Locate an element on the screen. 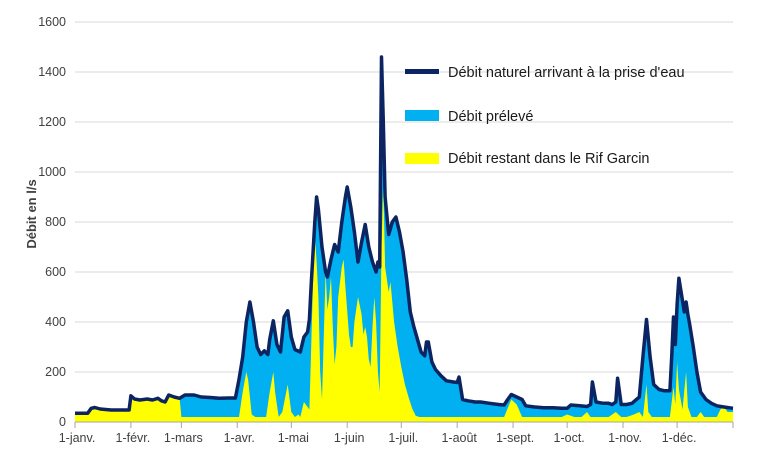 This screenshot has height=464, width=757. x-tick-label: 1-mai is located at coordinates (293, 438).